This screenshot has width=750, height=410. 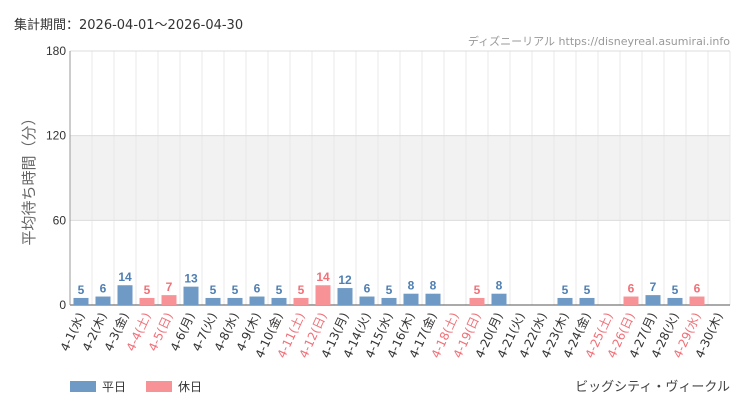 What do you see at coordinates (652, 387) in the screenshot?
I see `attraction-name: ビッグシティ・ヴィークル` at bounding box center [652, 387].